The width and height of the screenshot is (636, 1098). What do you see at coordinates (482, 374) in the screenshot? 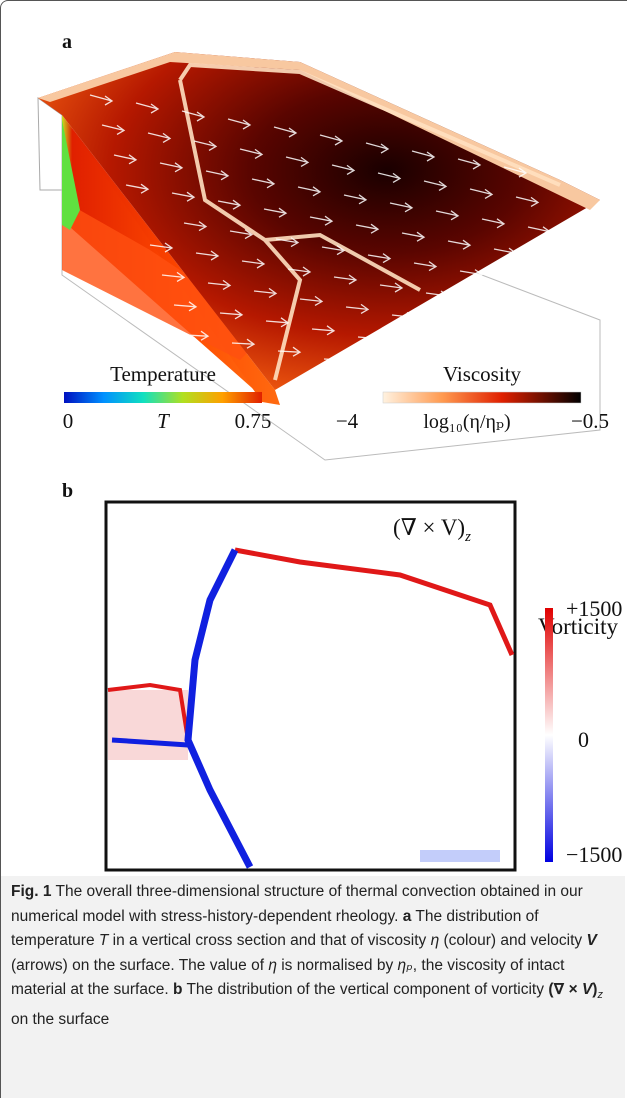
I see `colorbar-title: Viscosity` at bounding box center [482, 374].